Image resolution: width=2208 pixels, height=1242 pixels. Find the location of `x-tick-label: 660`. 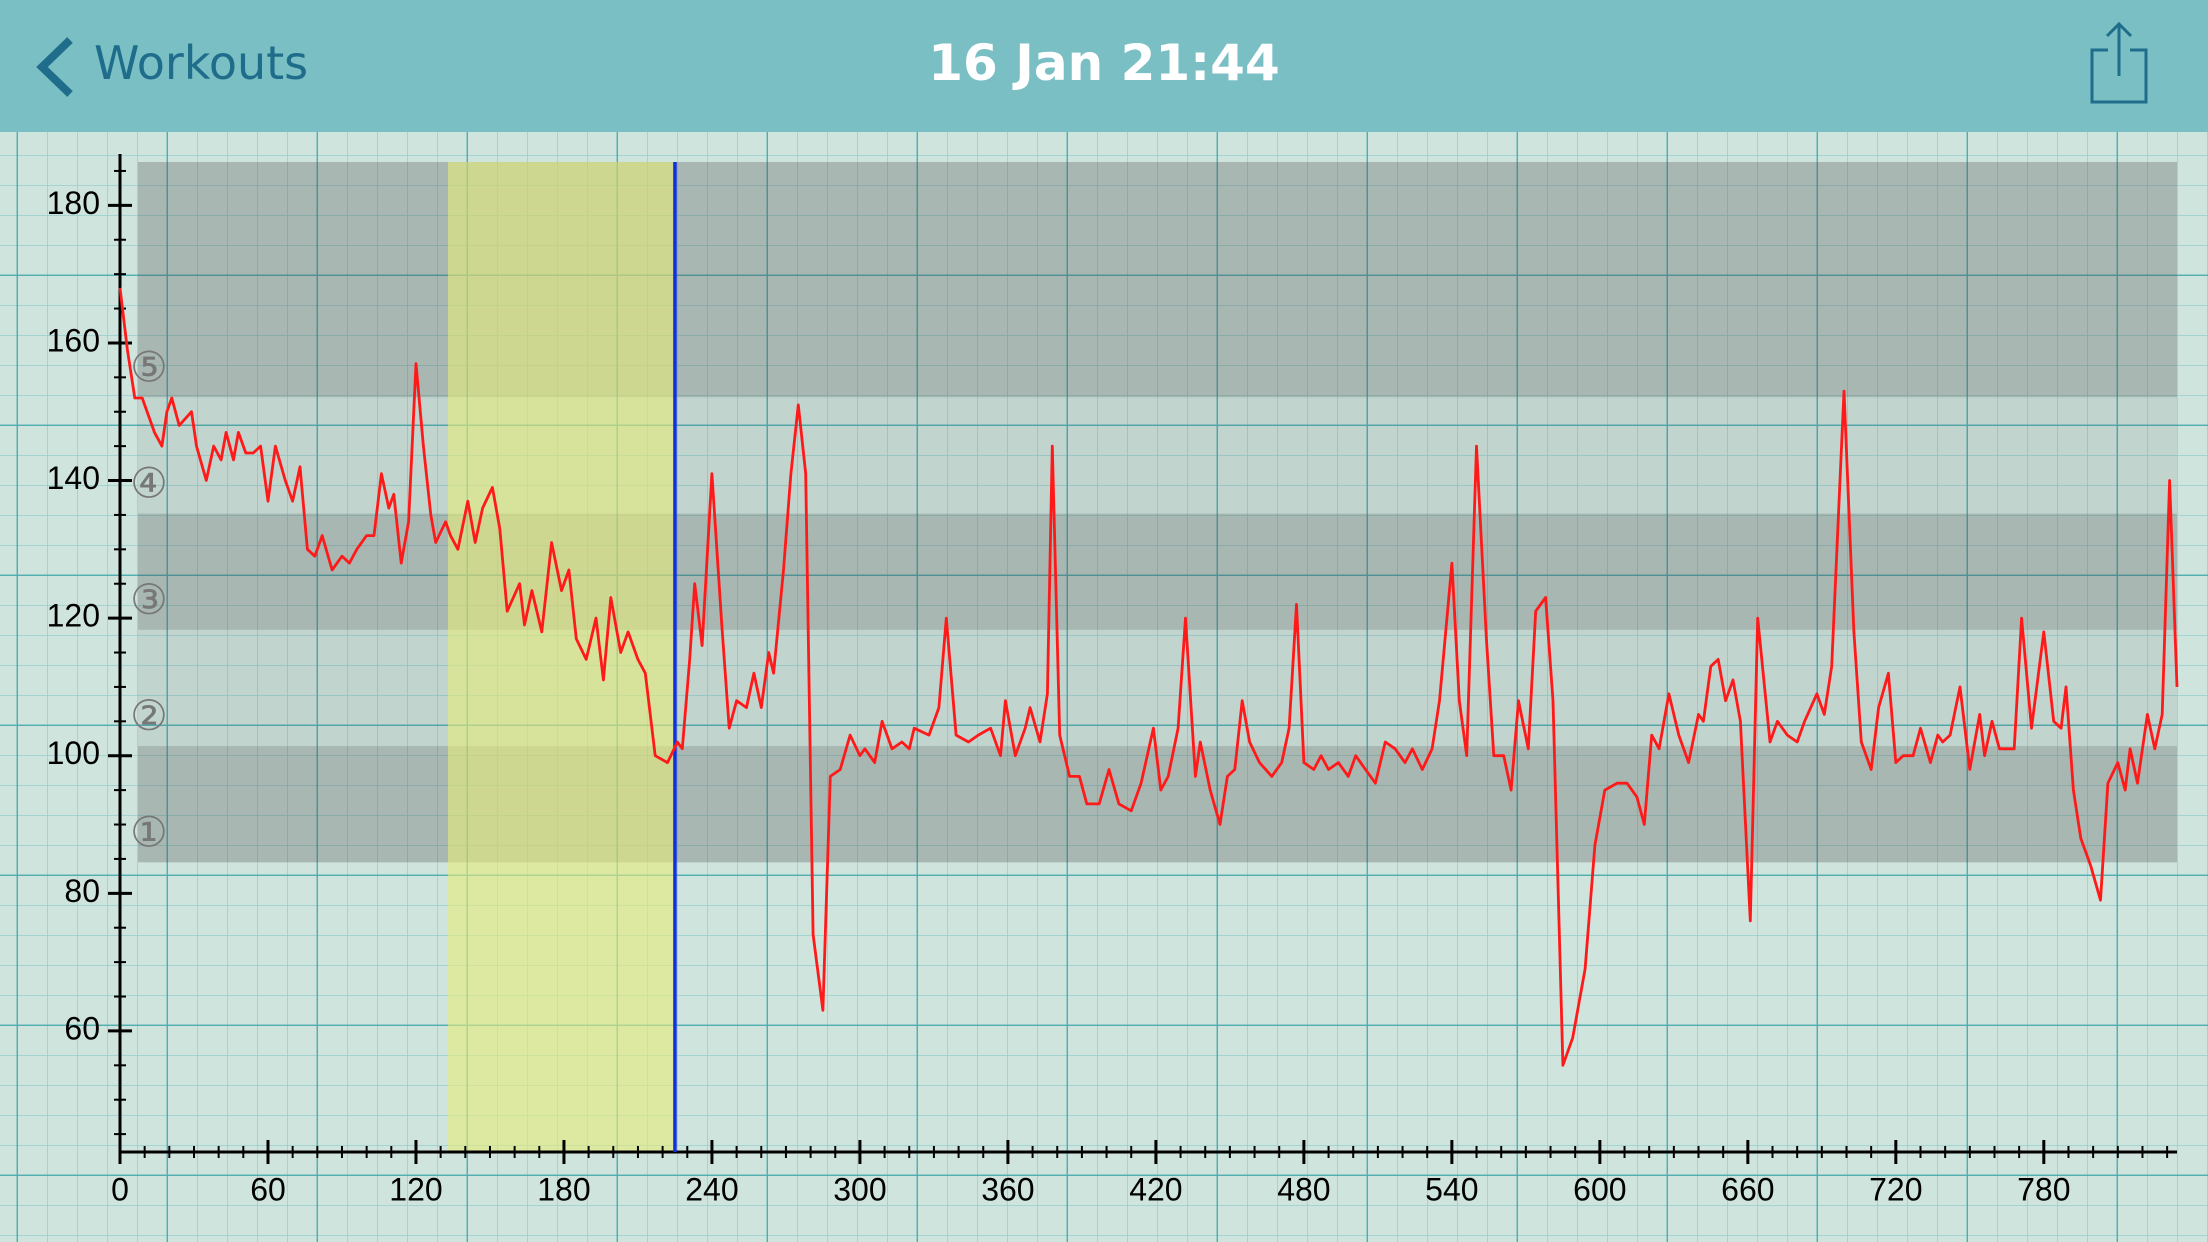

x-tick-label: 660 is located at coordinates (1747, 1189).